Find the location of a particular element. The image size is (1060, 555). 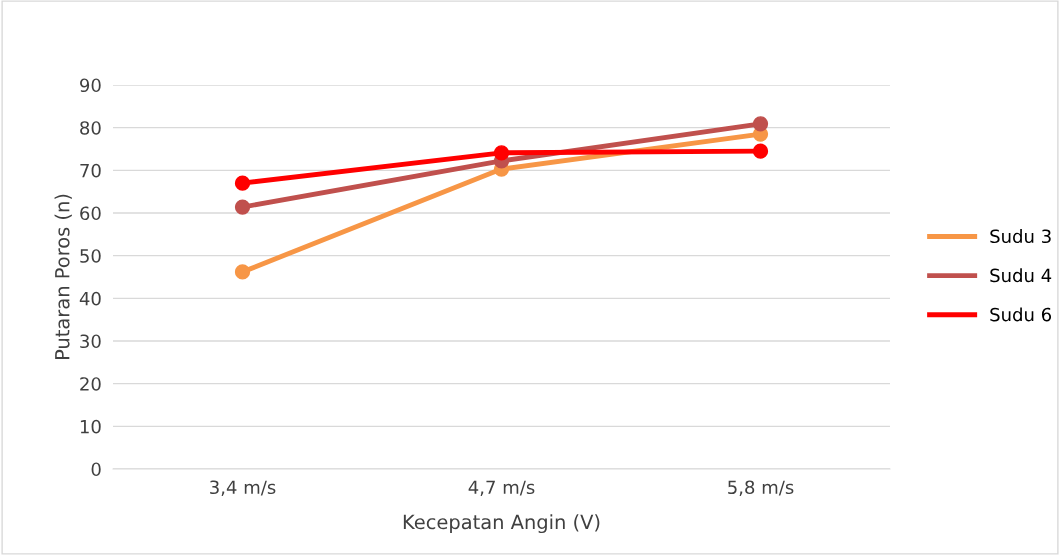

y-tick-label: 30 is located at coordinates (90, 341).